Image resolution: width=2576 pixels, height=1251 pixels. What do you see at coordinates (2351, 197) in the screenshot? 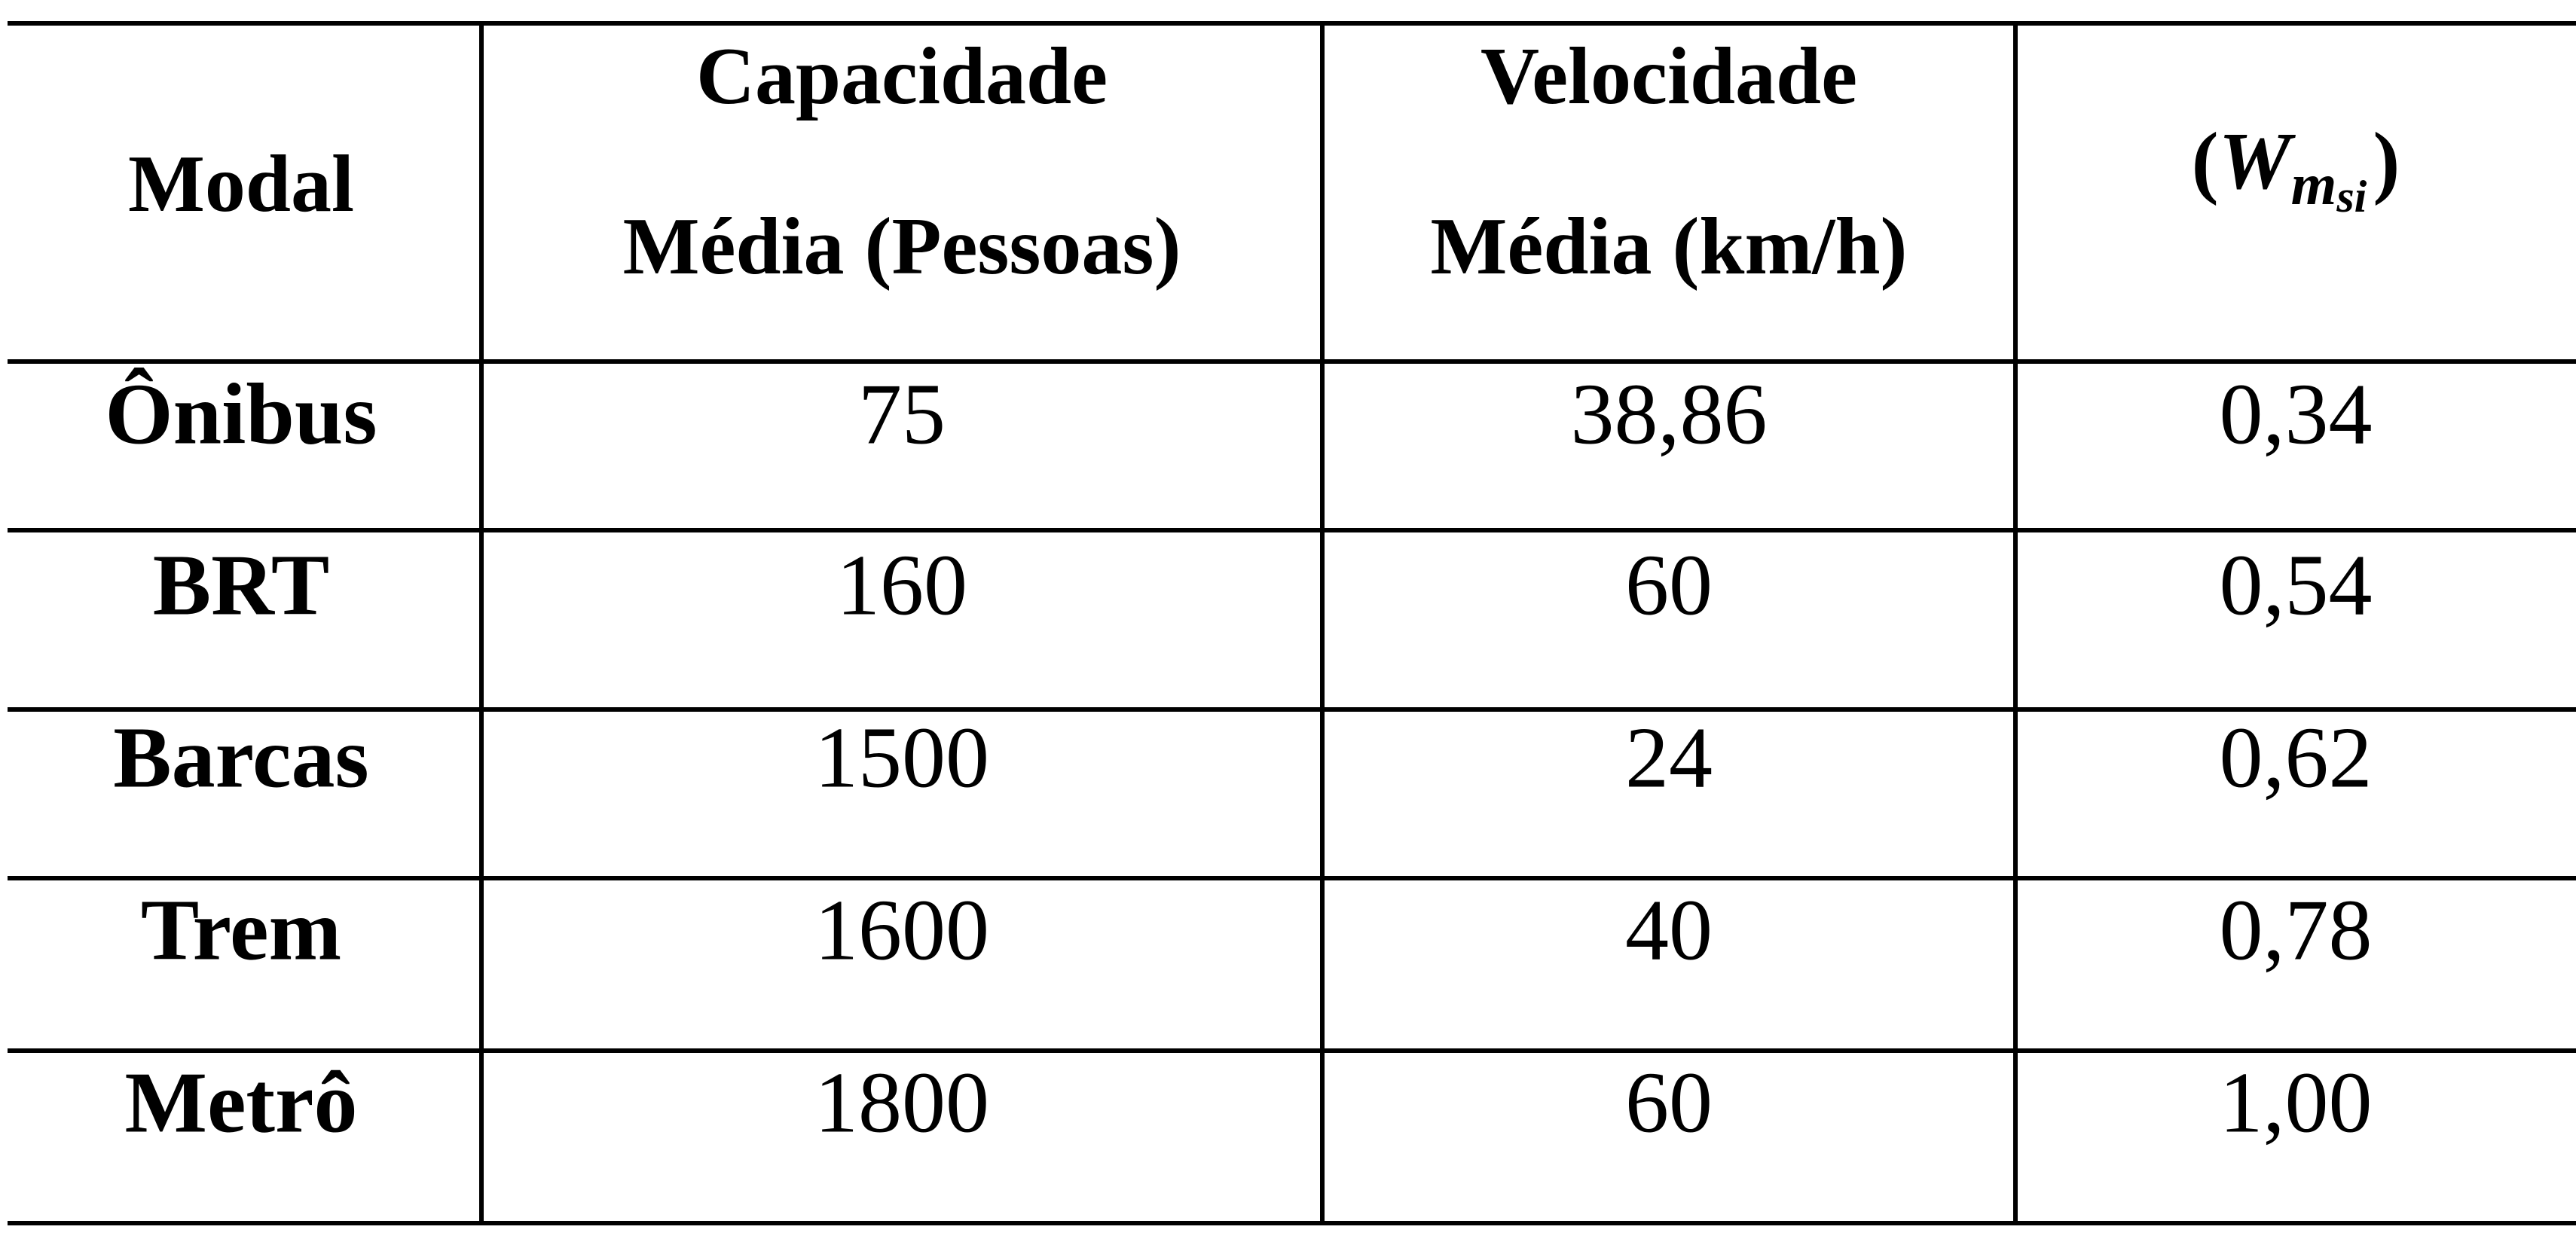
I see `formula-sub-subscript: si` at bounding box center [2351, 197].